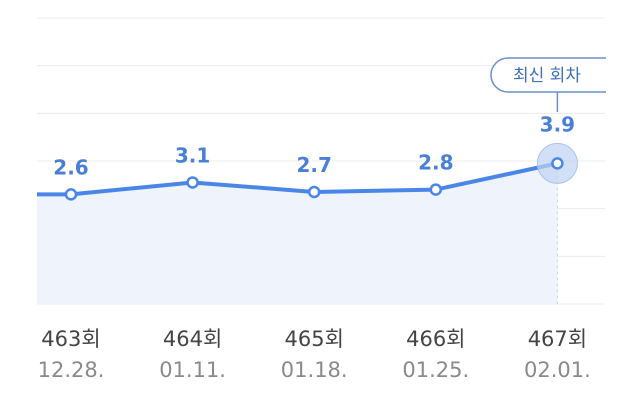 The height and width of the screenshot is (411, 640). What do you see at coordinates (70, 339) in the screenshot?
I see `x-tick-label: 463회` at bounding box center [70, 339].